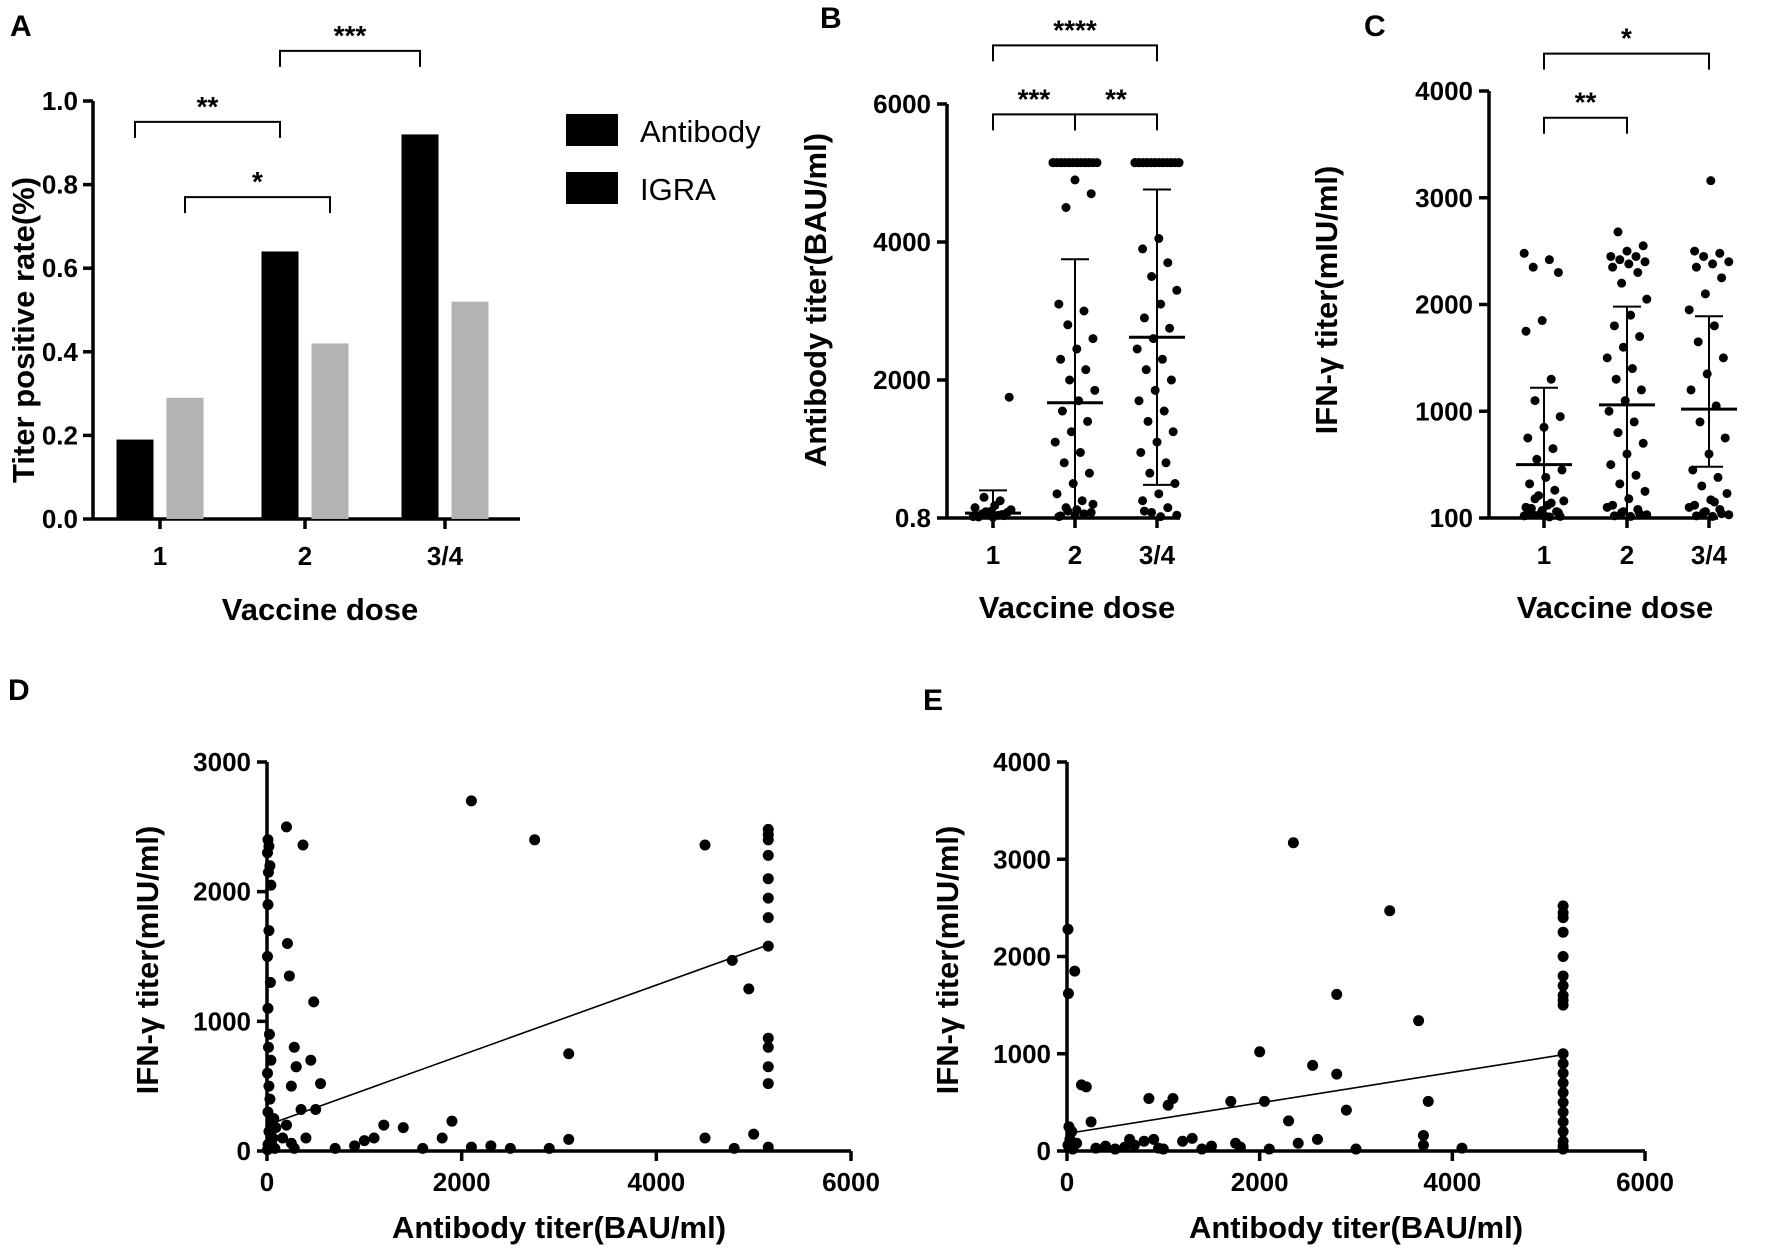 The width and height of the screenshot is (1772, 1256). What do you see at coordinates (902, 104) in the screenshot?
I see `chart-b-ytick-label-3: 6000` at bounding box center [902, 104].